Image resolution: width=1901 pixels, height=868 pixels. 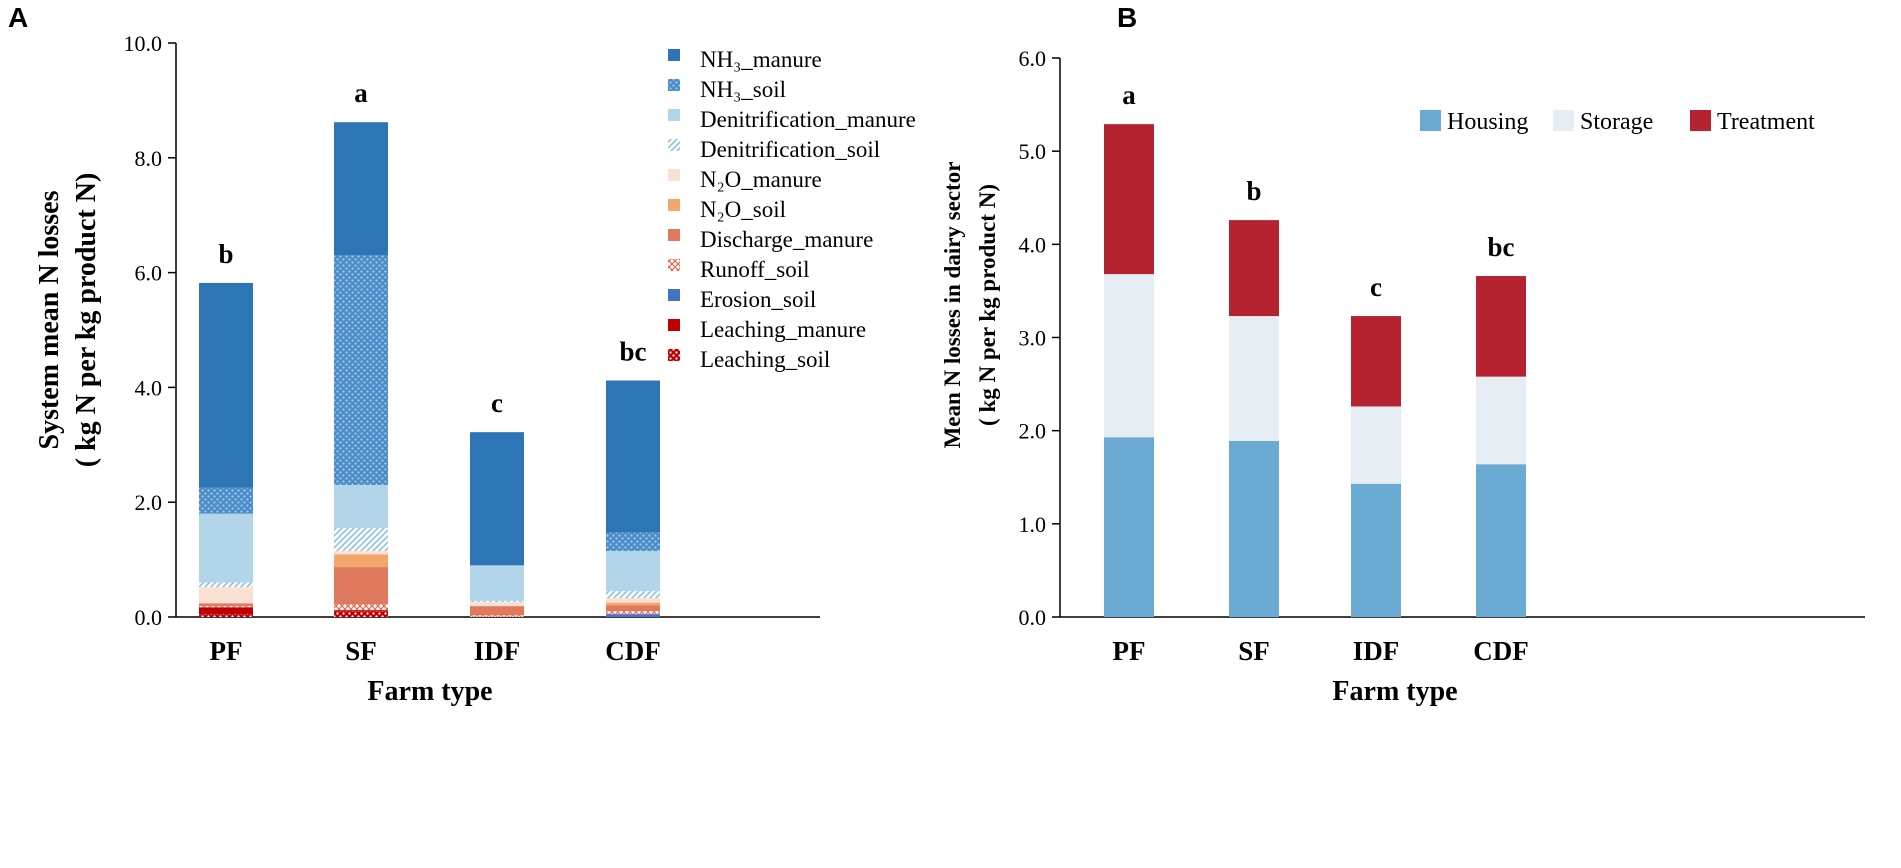 What do you see at coordinates (674, 205) in the screenshot?
I see `legend-swatch-n2o-soil` at bounding box center [674, 205].